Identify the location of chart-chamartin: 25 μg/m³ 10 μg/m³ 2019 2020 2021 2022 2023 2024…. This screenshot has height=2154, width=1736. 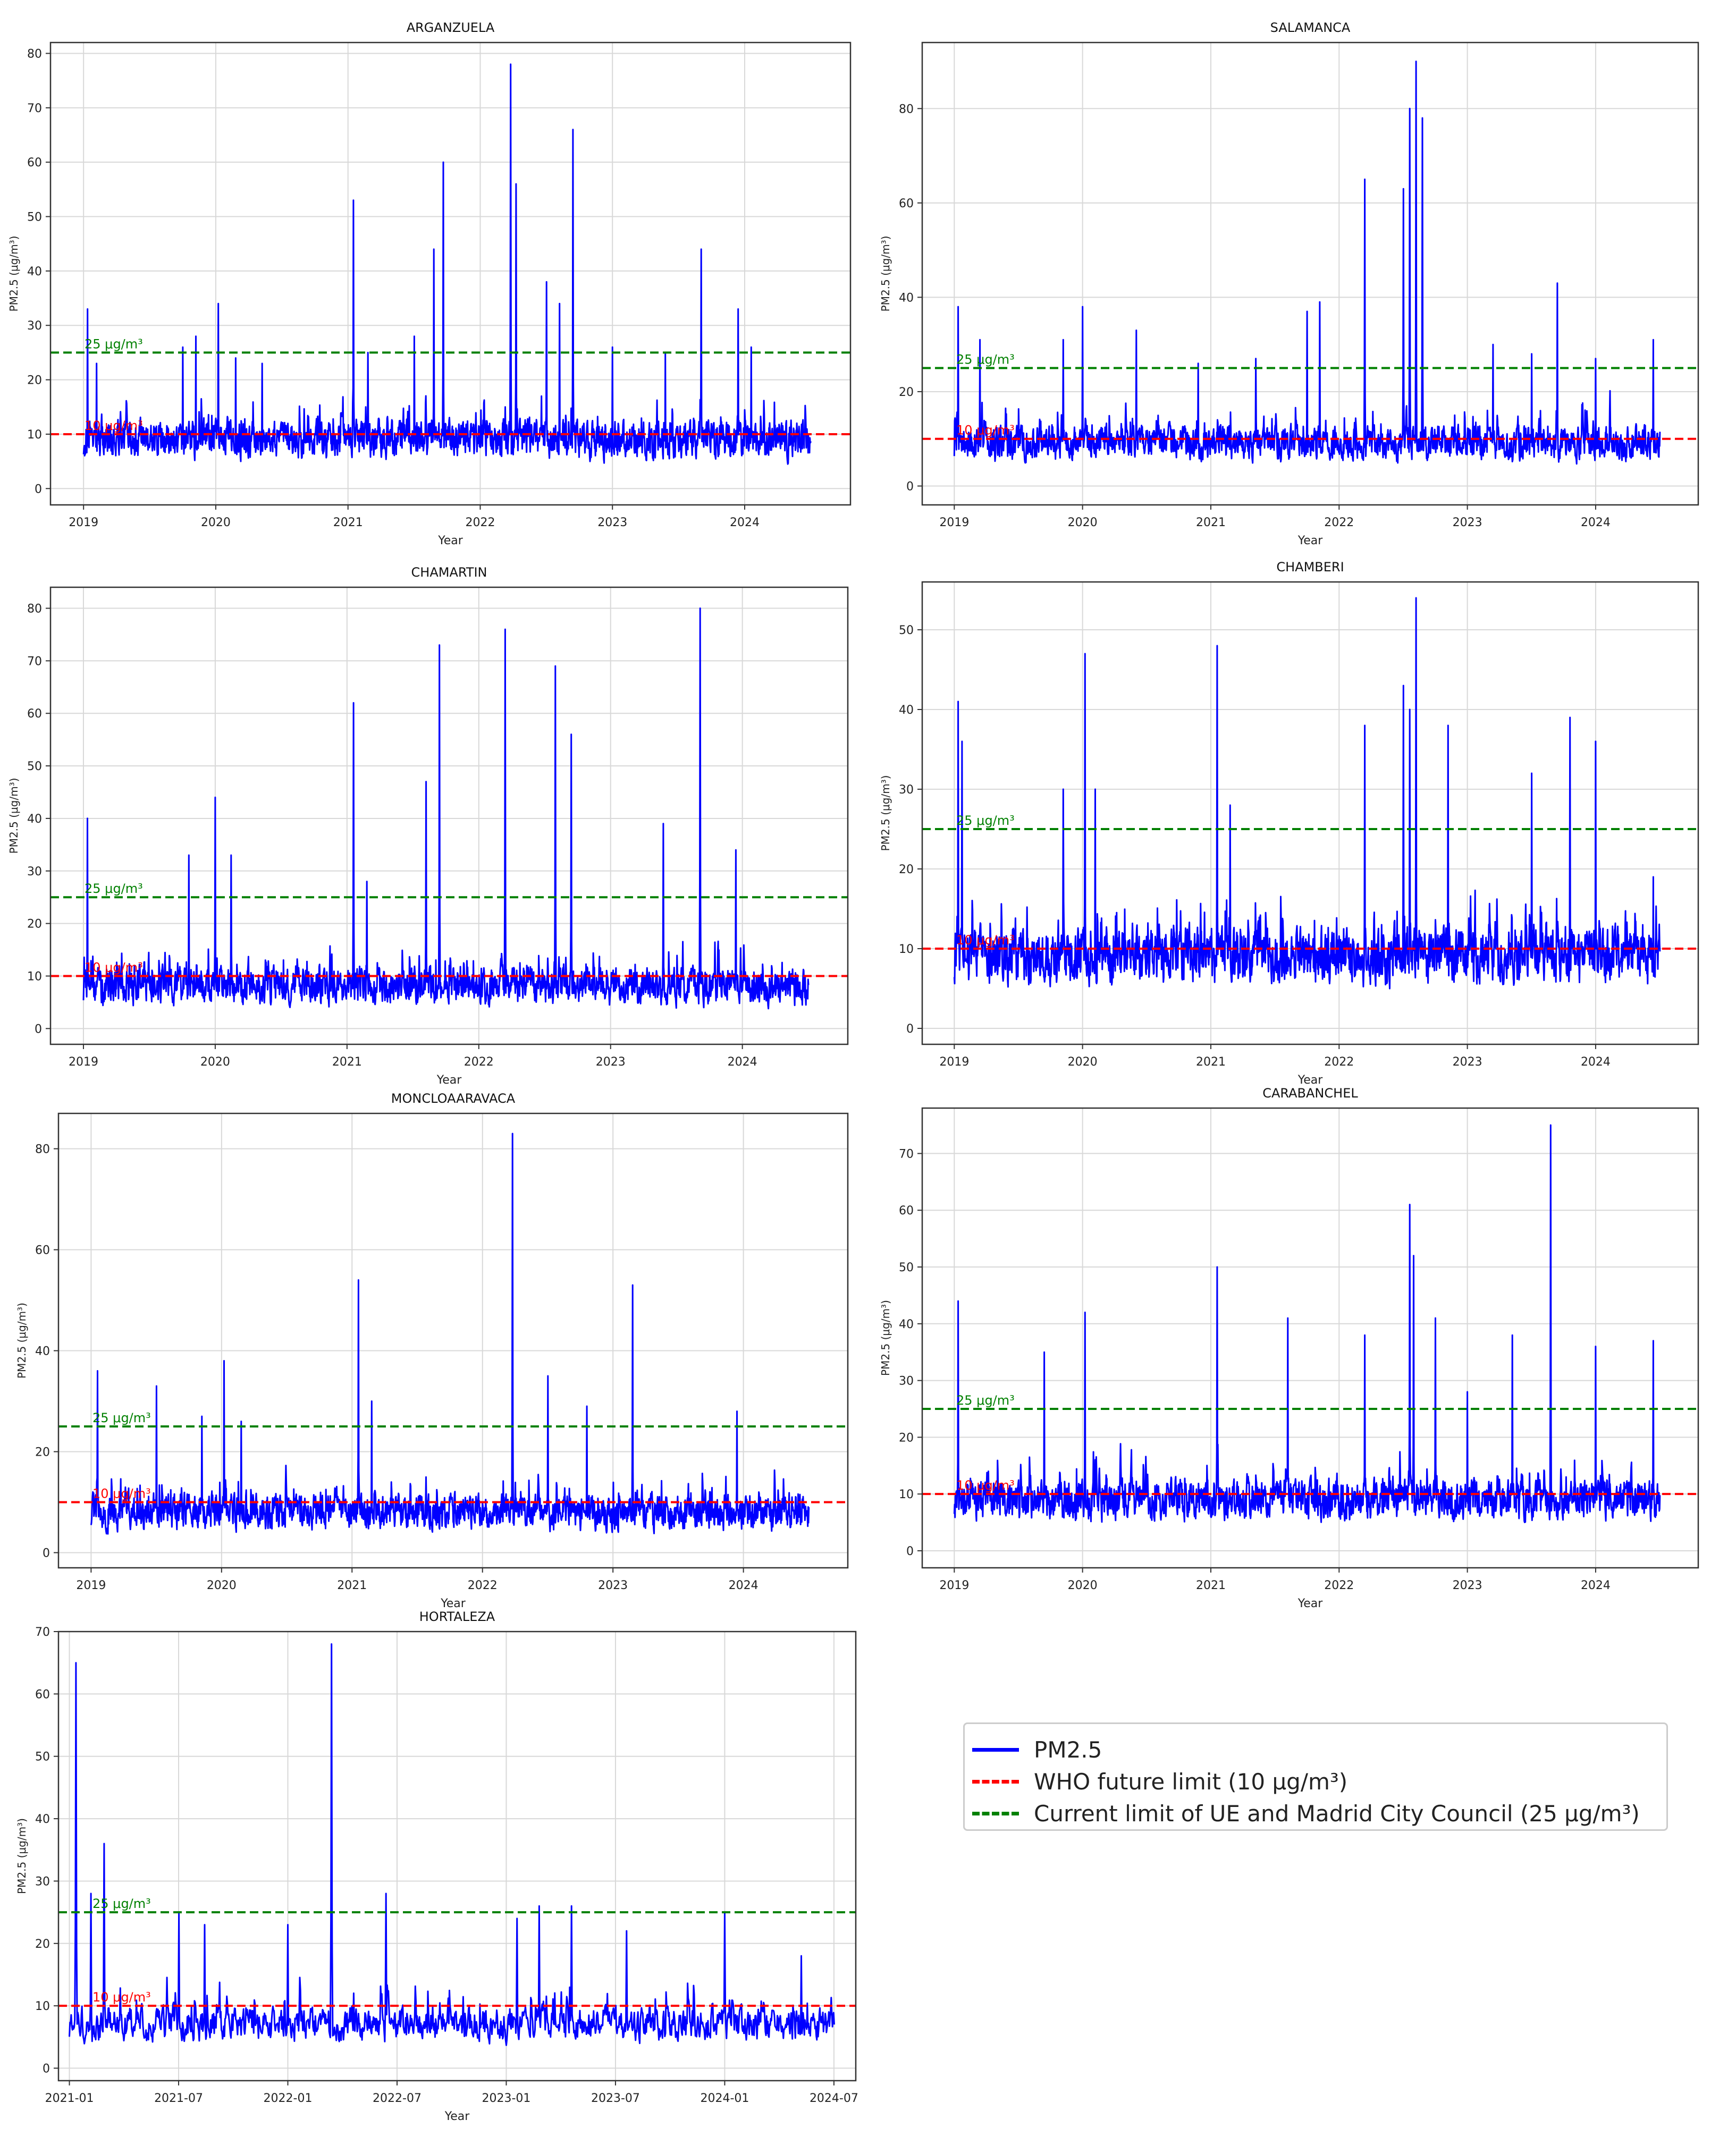
(428, 826).